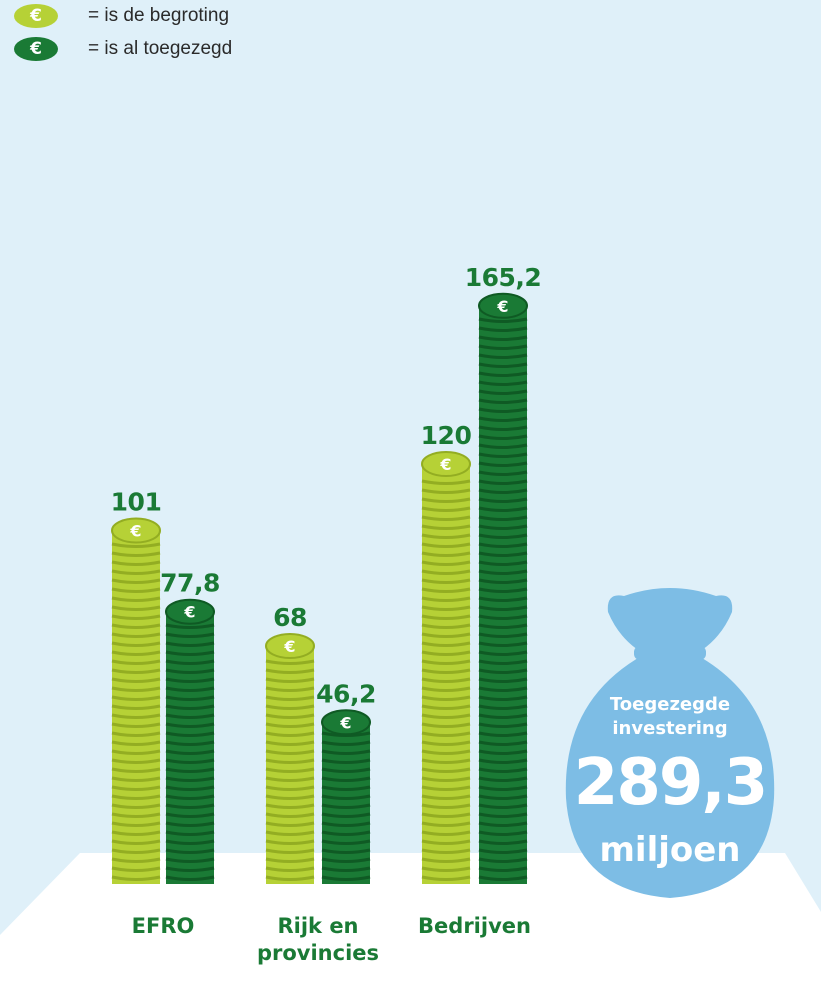 The image size is (821, 983). What do you see at coordinates (346, 693) in the screenshot?
I see `value-label: 46,2` at bounding box center [346, 693].